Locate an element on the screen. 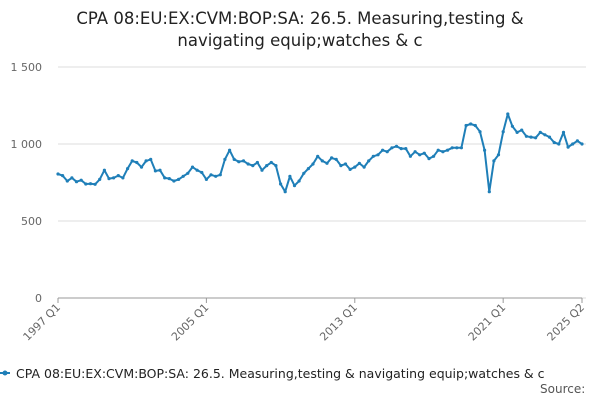 Image resolution: width=600 pixels, height=400 pixels. chart-title-line-2: navigating equip;watches & c is located at coordinates (299, 40).